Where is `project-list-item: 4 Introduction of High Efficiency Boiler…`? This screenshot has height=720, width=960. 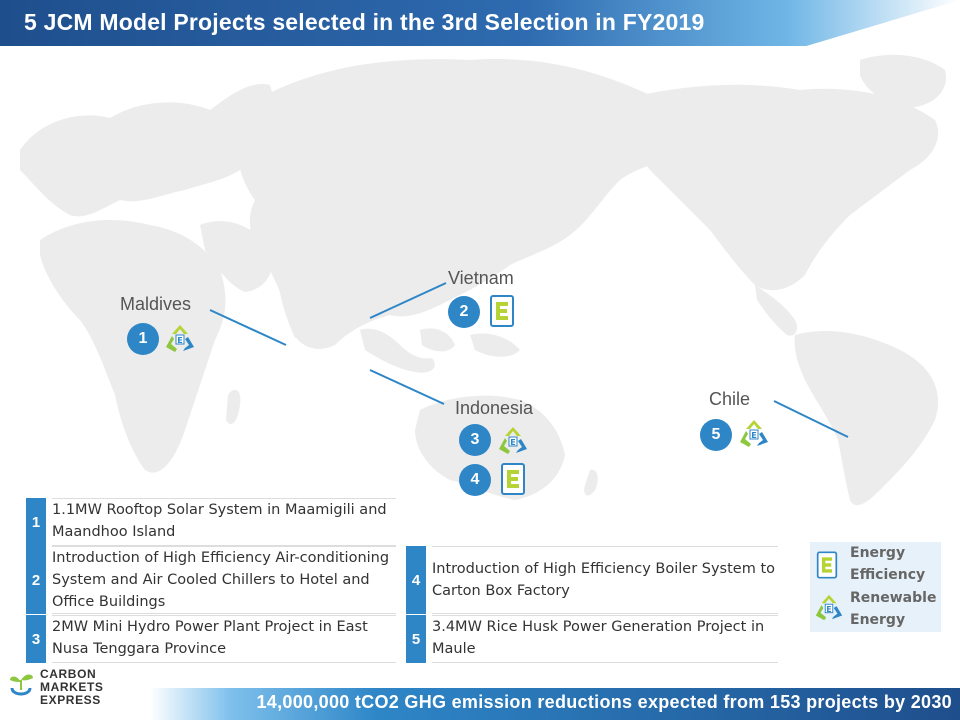 project-list-item: 4 Introduction of High Efficiency Boiler… is located at coordinates (592, 580).